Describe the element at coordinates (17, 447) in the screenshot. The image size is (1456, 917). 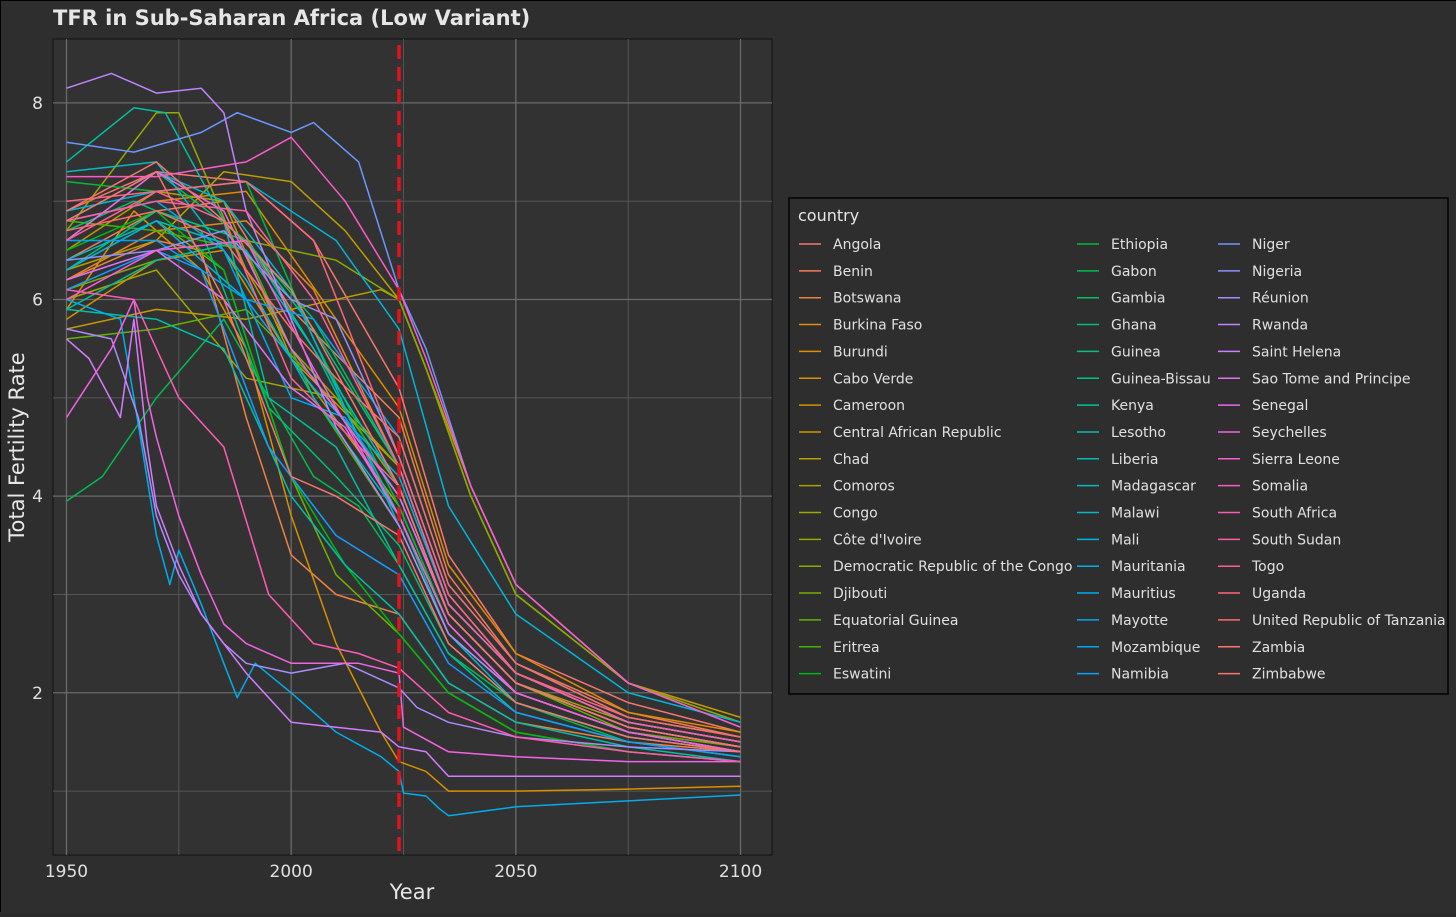
I see `y-axis-label: Total Fertility Rate` at that location.